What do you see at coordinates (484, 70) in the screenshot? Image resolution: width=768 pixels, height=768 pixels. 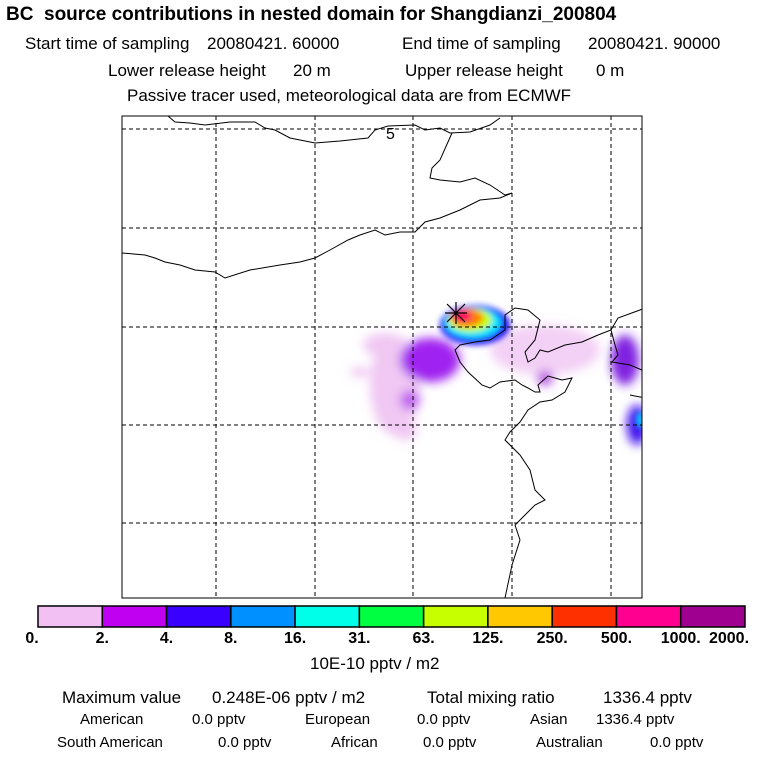 I see `upper-height-label: Upper release height` at bounding box center [484, 70].